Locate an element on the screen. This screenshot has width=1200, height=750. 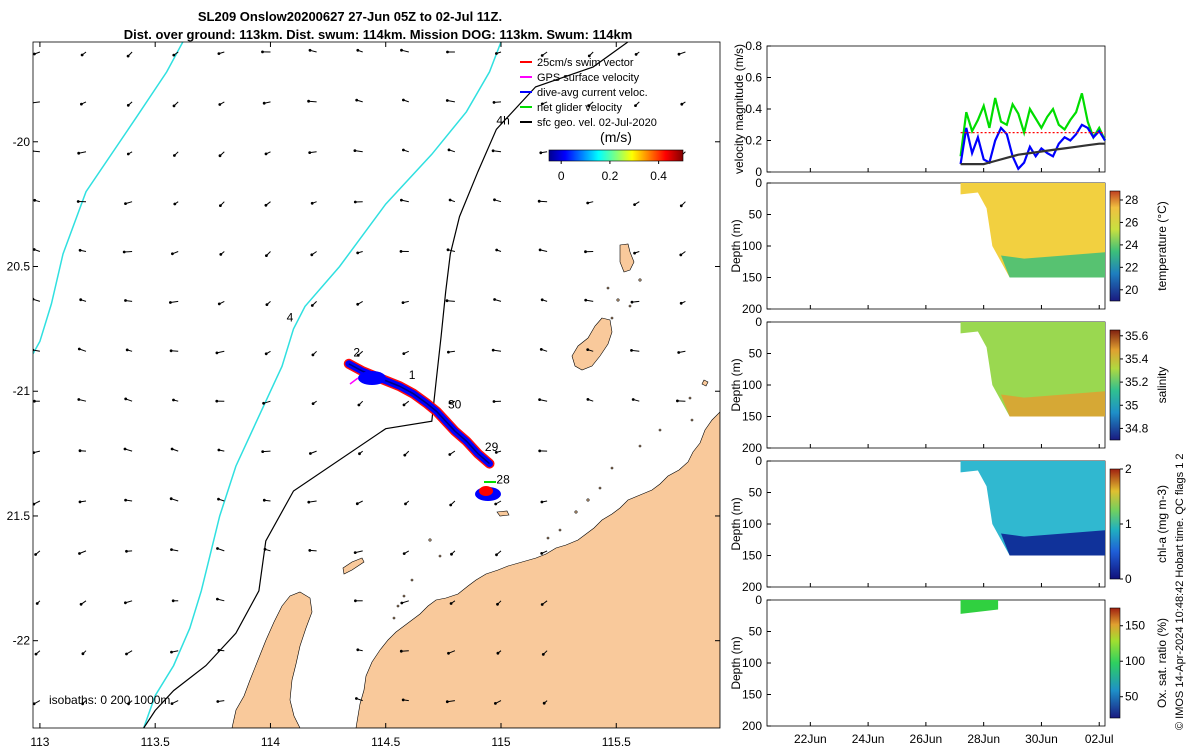
temperature-ylabel: Depth (m) is located at coordinates (736, 245).